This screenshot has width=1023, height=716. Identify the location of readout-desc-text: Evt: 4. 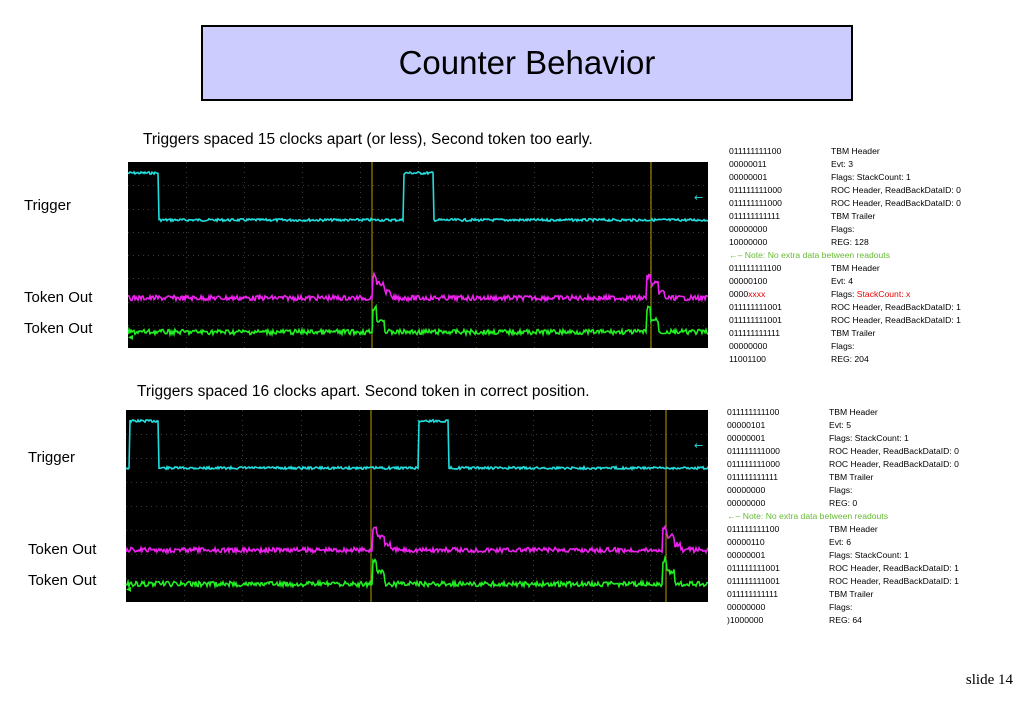
(842, 281).